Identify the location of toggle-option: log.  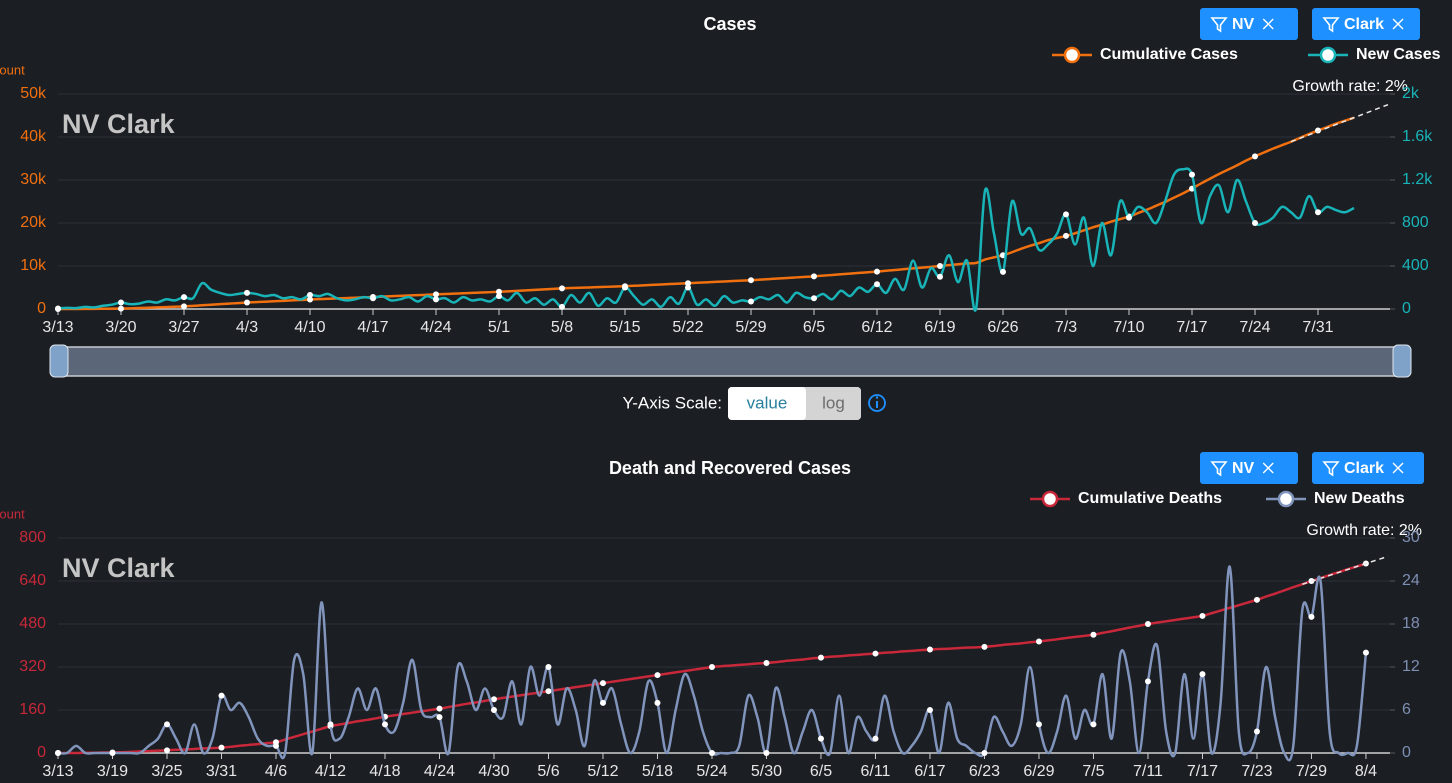
(833, 402).